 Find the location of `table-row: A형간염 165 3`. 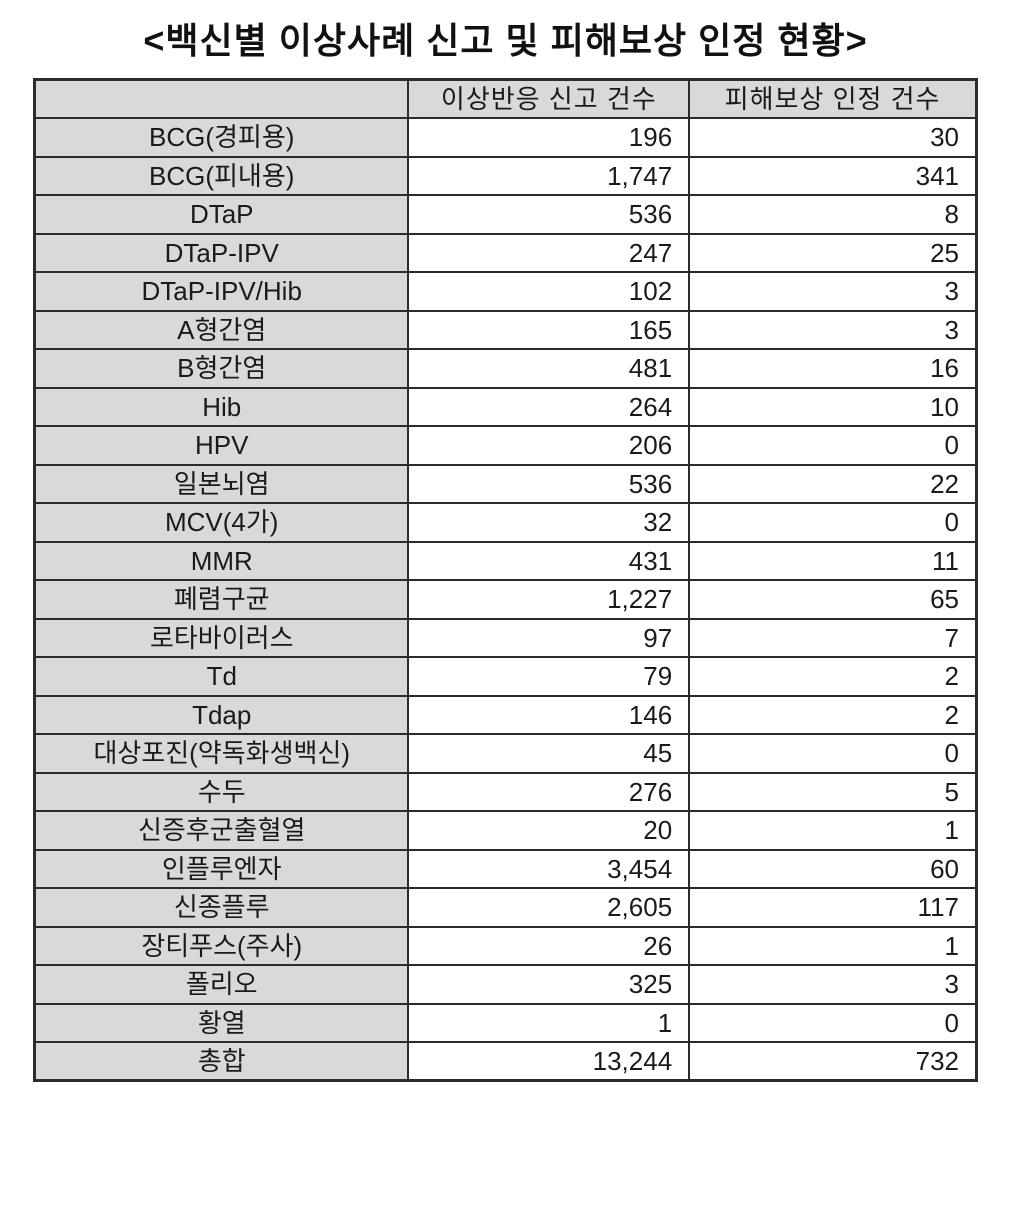

table-row: A형간염 165 3 is located at coordinates (505, 329).